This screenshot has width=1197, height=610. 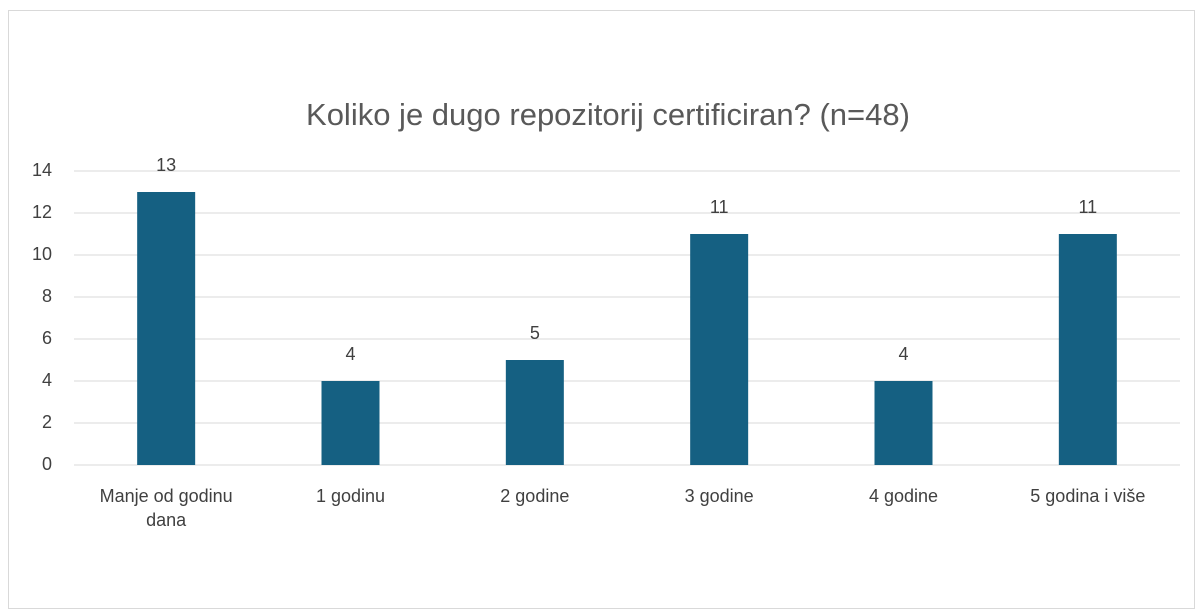 I want to click on y-tick-label: 10, so click(x=42, y=254).